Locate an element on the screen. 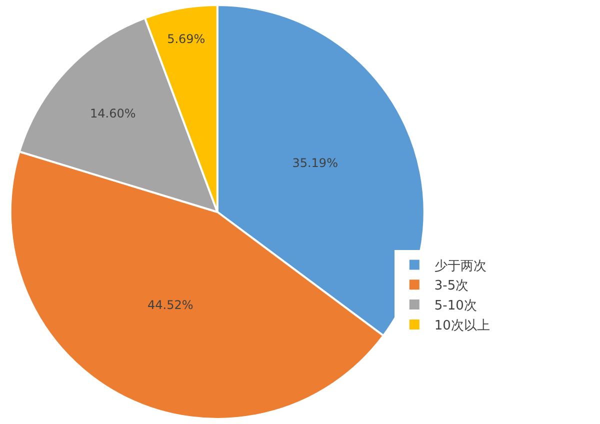 The height and width of the screenshot is (424, 600). data-label: 5.69% is located at coordinates (186, 39).